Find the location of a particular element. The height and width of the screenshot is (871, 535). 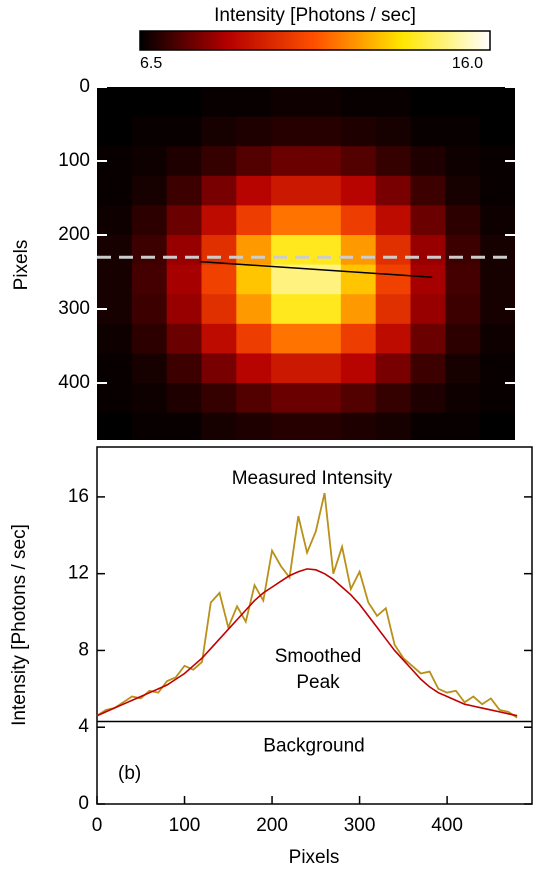

annotation: Measured Intensity is located at coordinates (312, 478).